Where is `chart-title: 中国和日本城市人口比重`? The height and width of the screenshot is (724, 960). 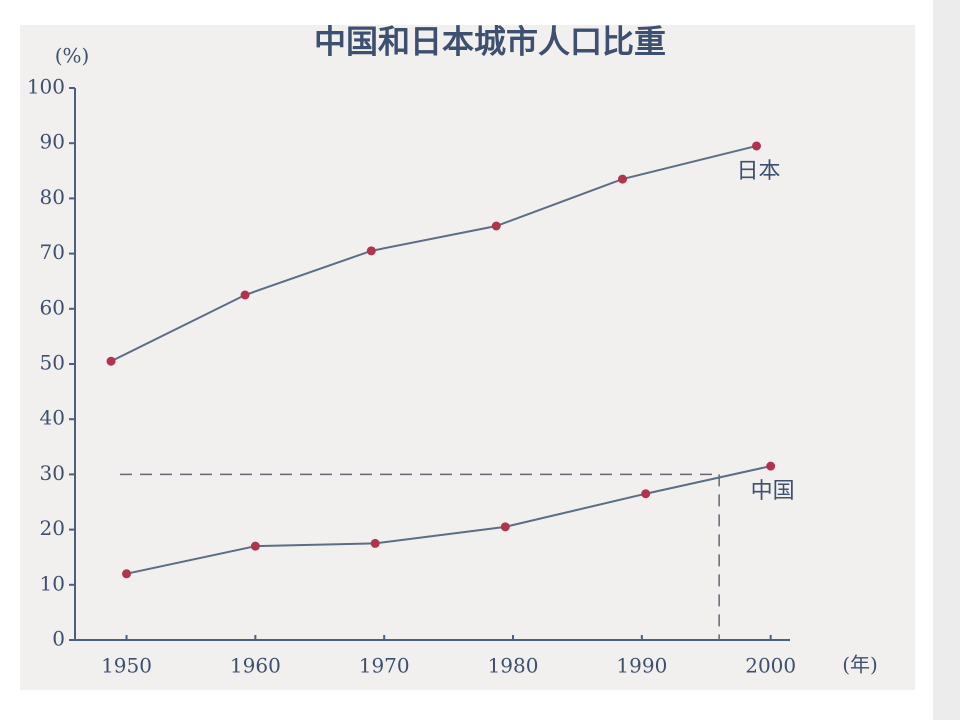 chart-title: 中国和日本城市人口比重 is located at coordinates (490, 42).